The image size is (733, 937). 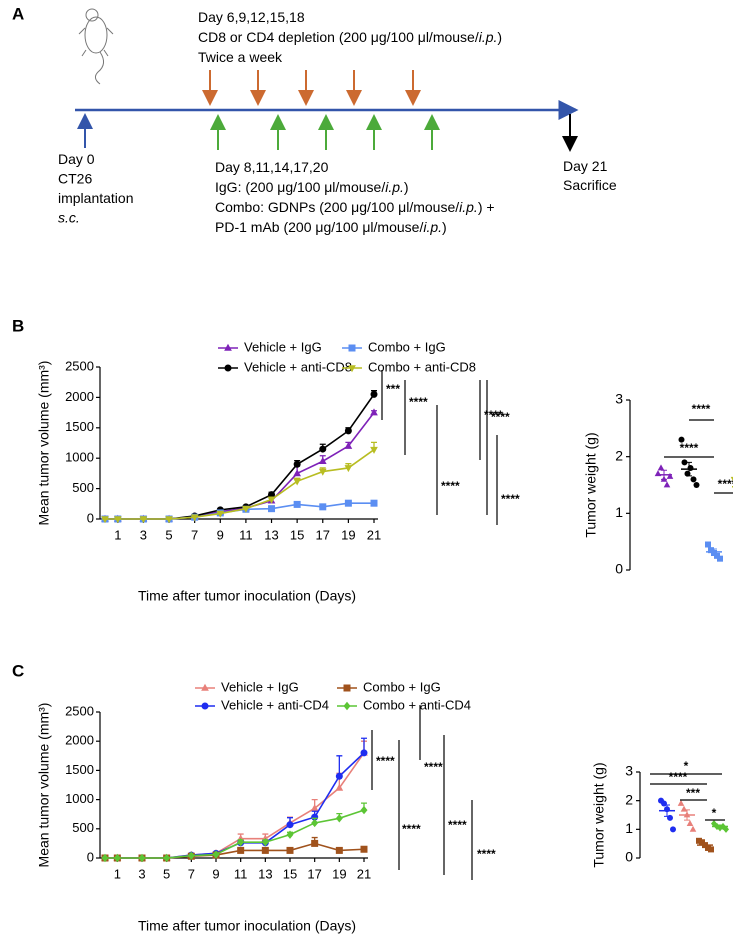 What do you see at coordinates (272, 167) in the screenshot?
I see `timeline-text: Day 8,11,14,17,20` at bounding box center [272, 167].